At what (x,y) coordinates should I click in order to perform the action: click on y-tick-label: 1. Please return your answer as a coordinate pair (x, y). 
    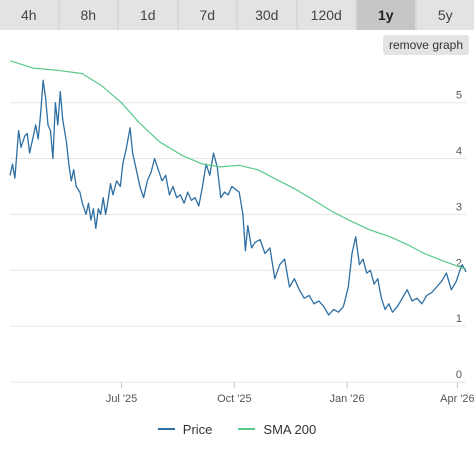
    Looking at the image, I should click on (459, 319).